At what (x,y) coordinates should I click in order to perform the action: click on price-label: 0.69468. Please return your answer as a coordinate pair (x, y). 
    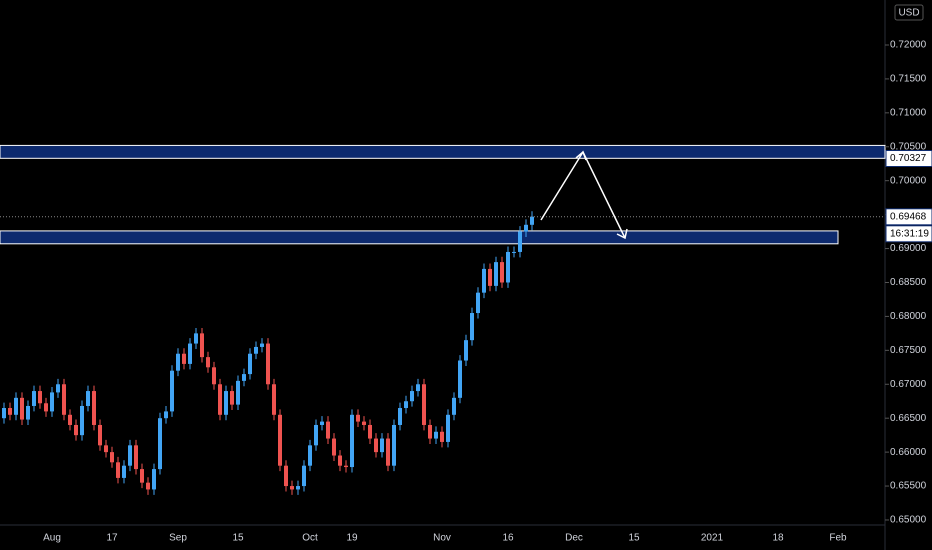
    Looking at the image, I should click on (908, 216).